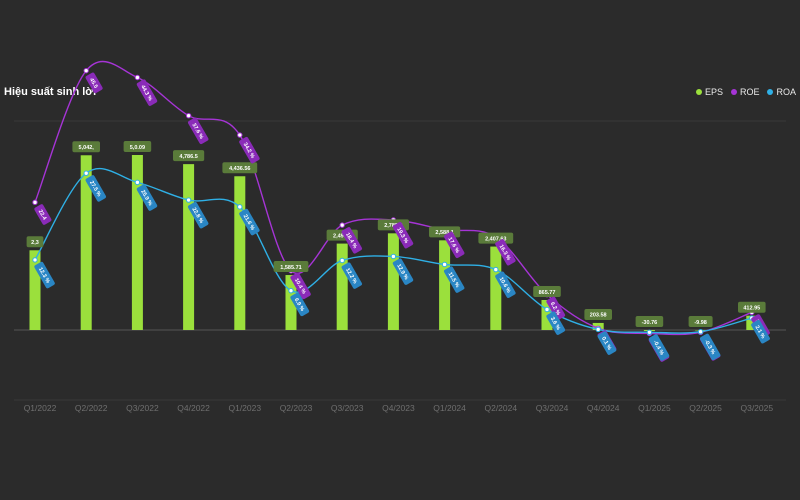  Describe the element at coordinates (35, 243) in the screenshot. I see `eps-data-label: 2,3` at that location.